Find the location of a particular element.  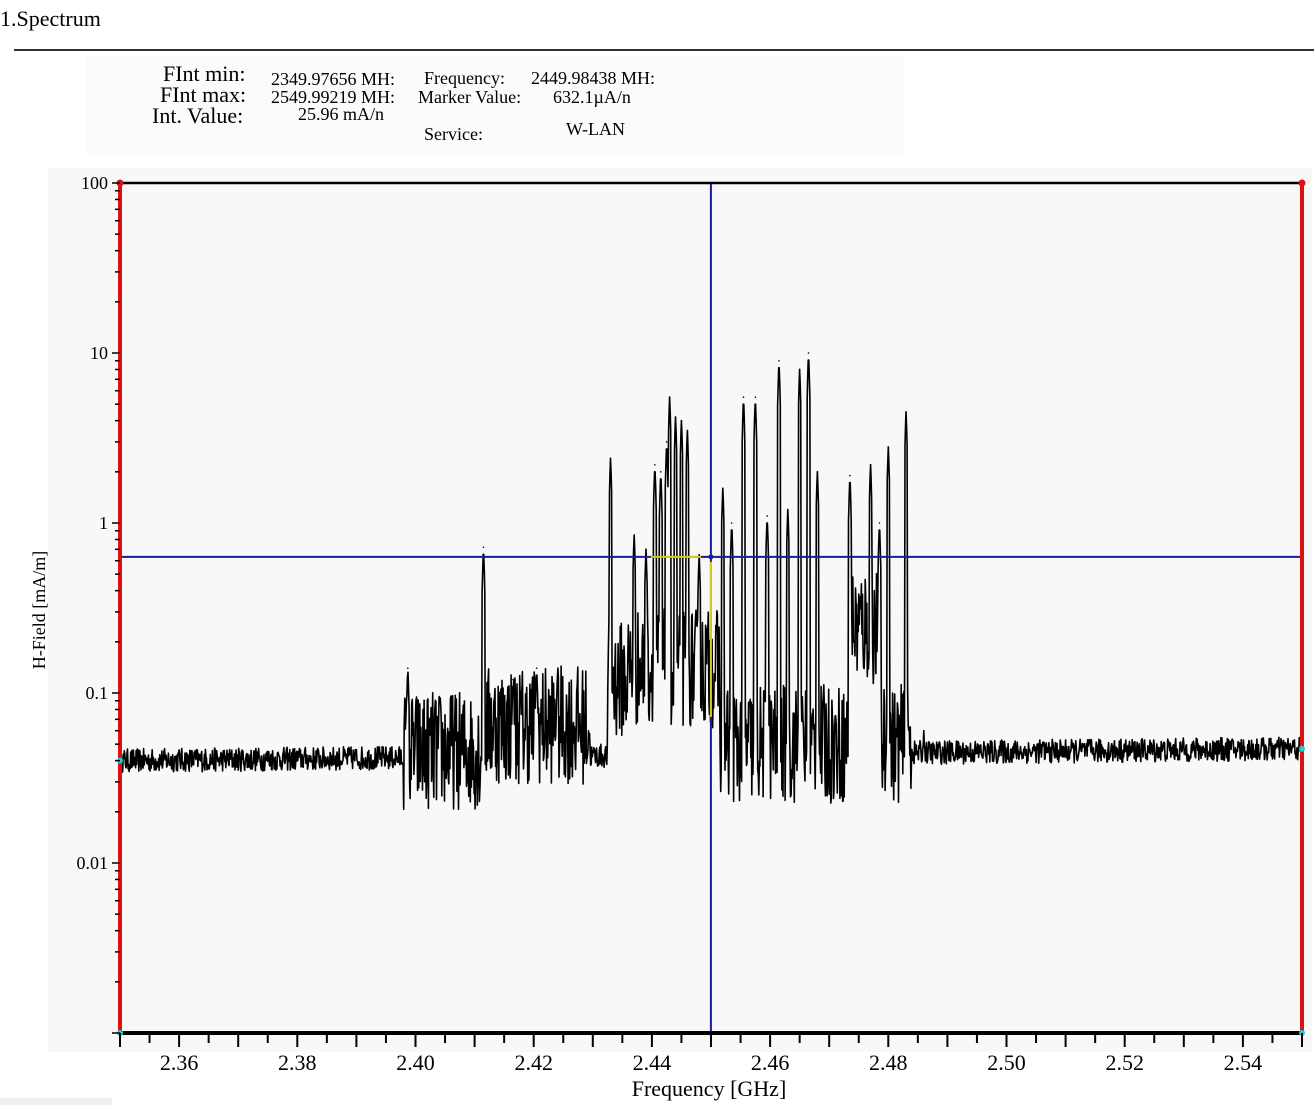

fint-max-label: FInt max: is located at coordinates (203, 94).